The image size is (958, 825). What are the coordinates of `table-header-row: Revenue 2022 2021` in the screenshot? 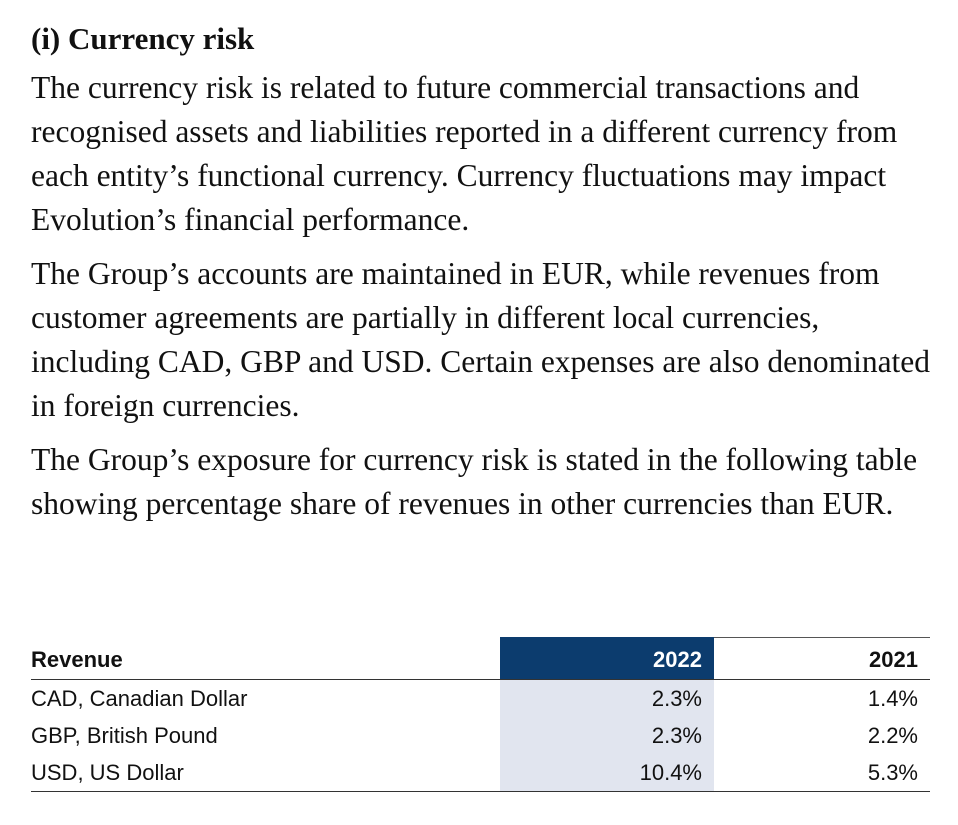 It's located at (480, 658).